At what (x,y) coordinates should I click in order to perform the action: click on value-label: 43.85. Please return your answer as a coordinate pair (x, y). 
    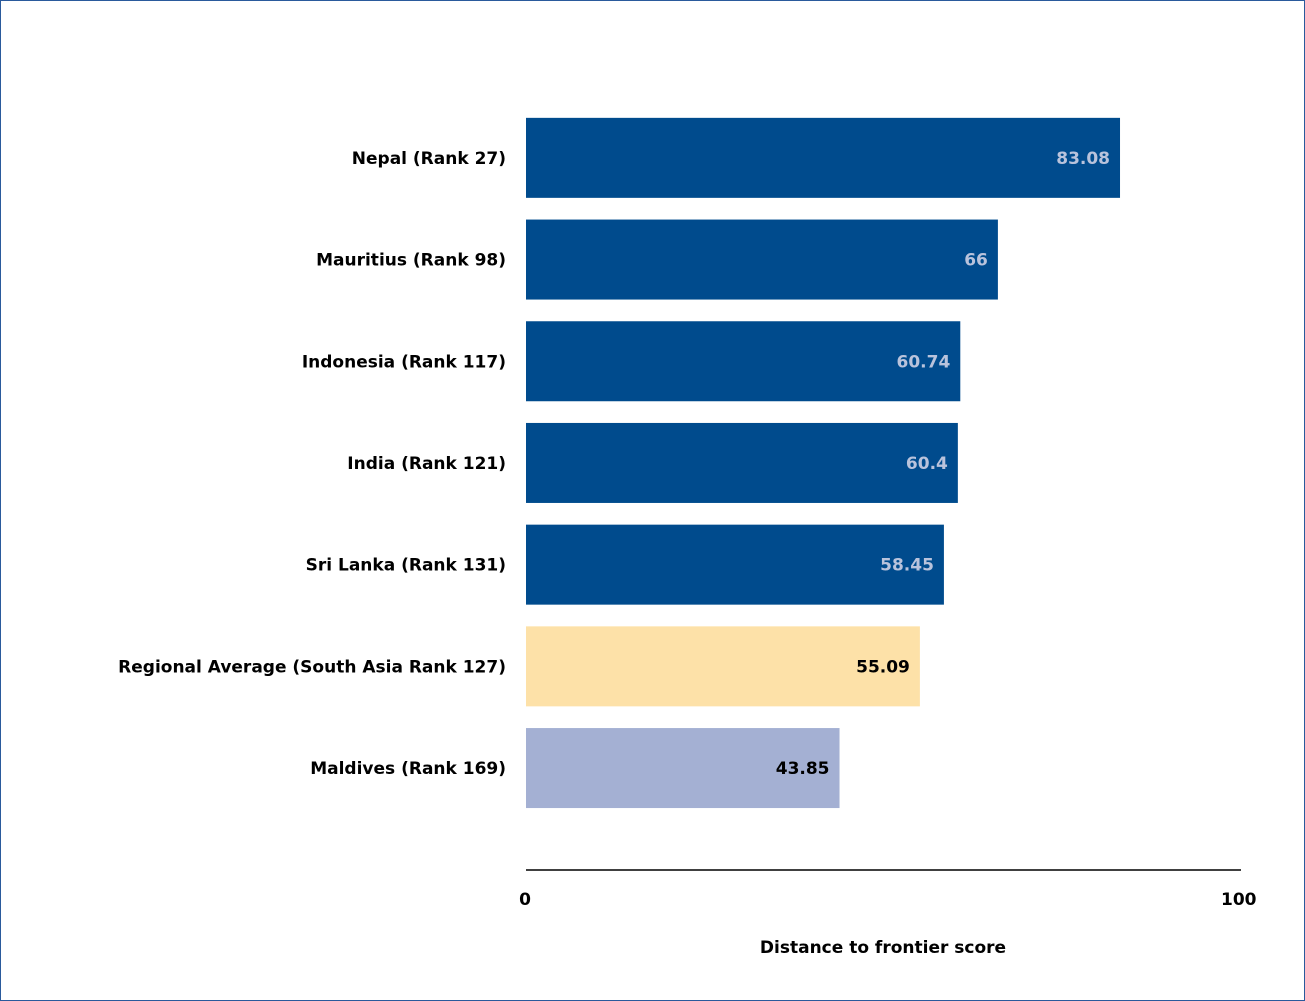
    Looking at the image, I should click on (803, 769).